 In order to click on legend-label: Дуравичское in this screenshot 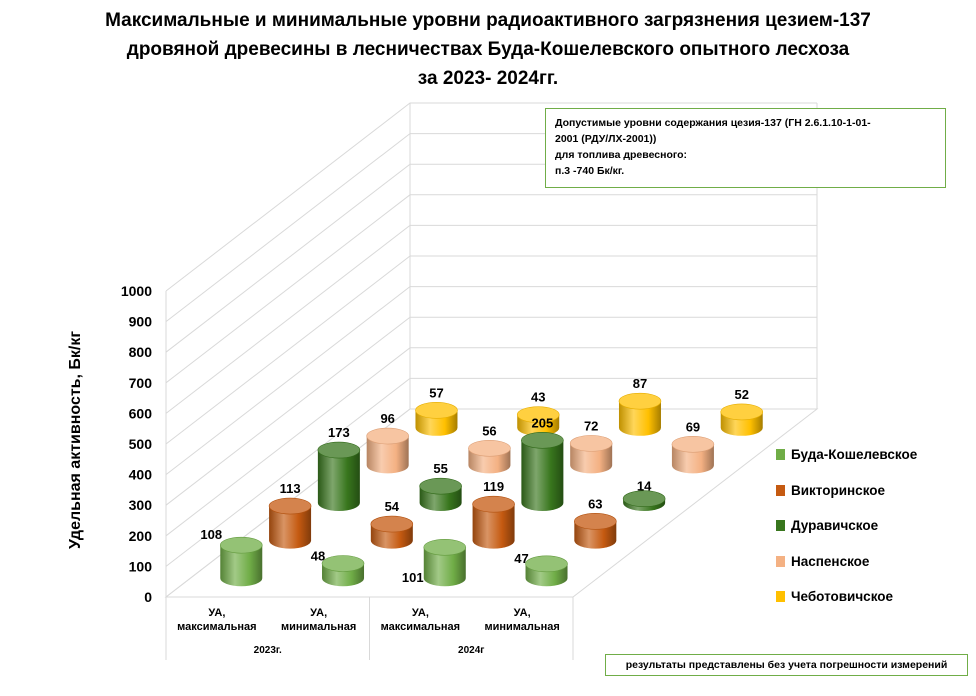, I will do `click(835, 525)`.